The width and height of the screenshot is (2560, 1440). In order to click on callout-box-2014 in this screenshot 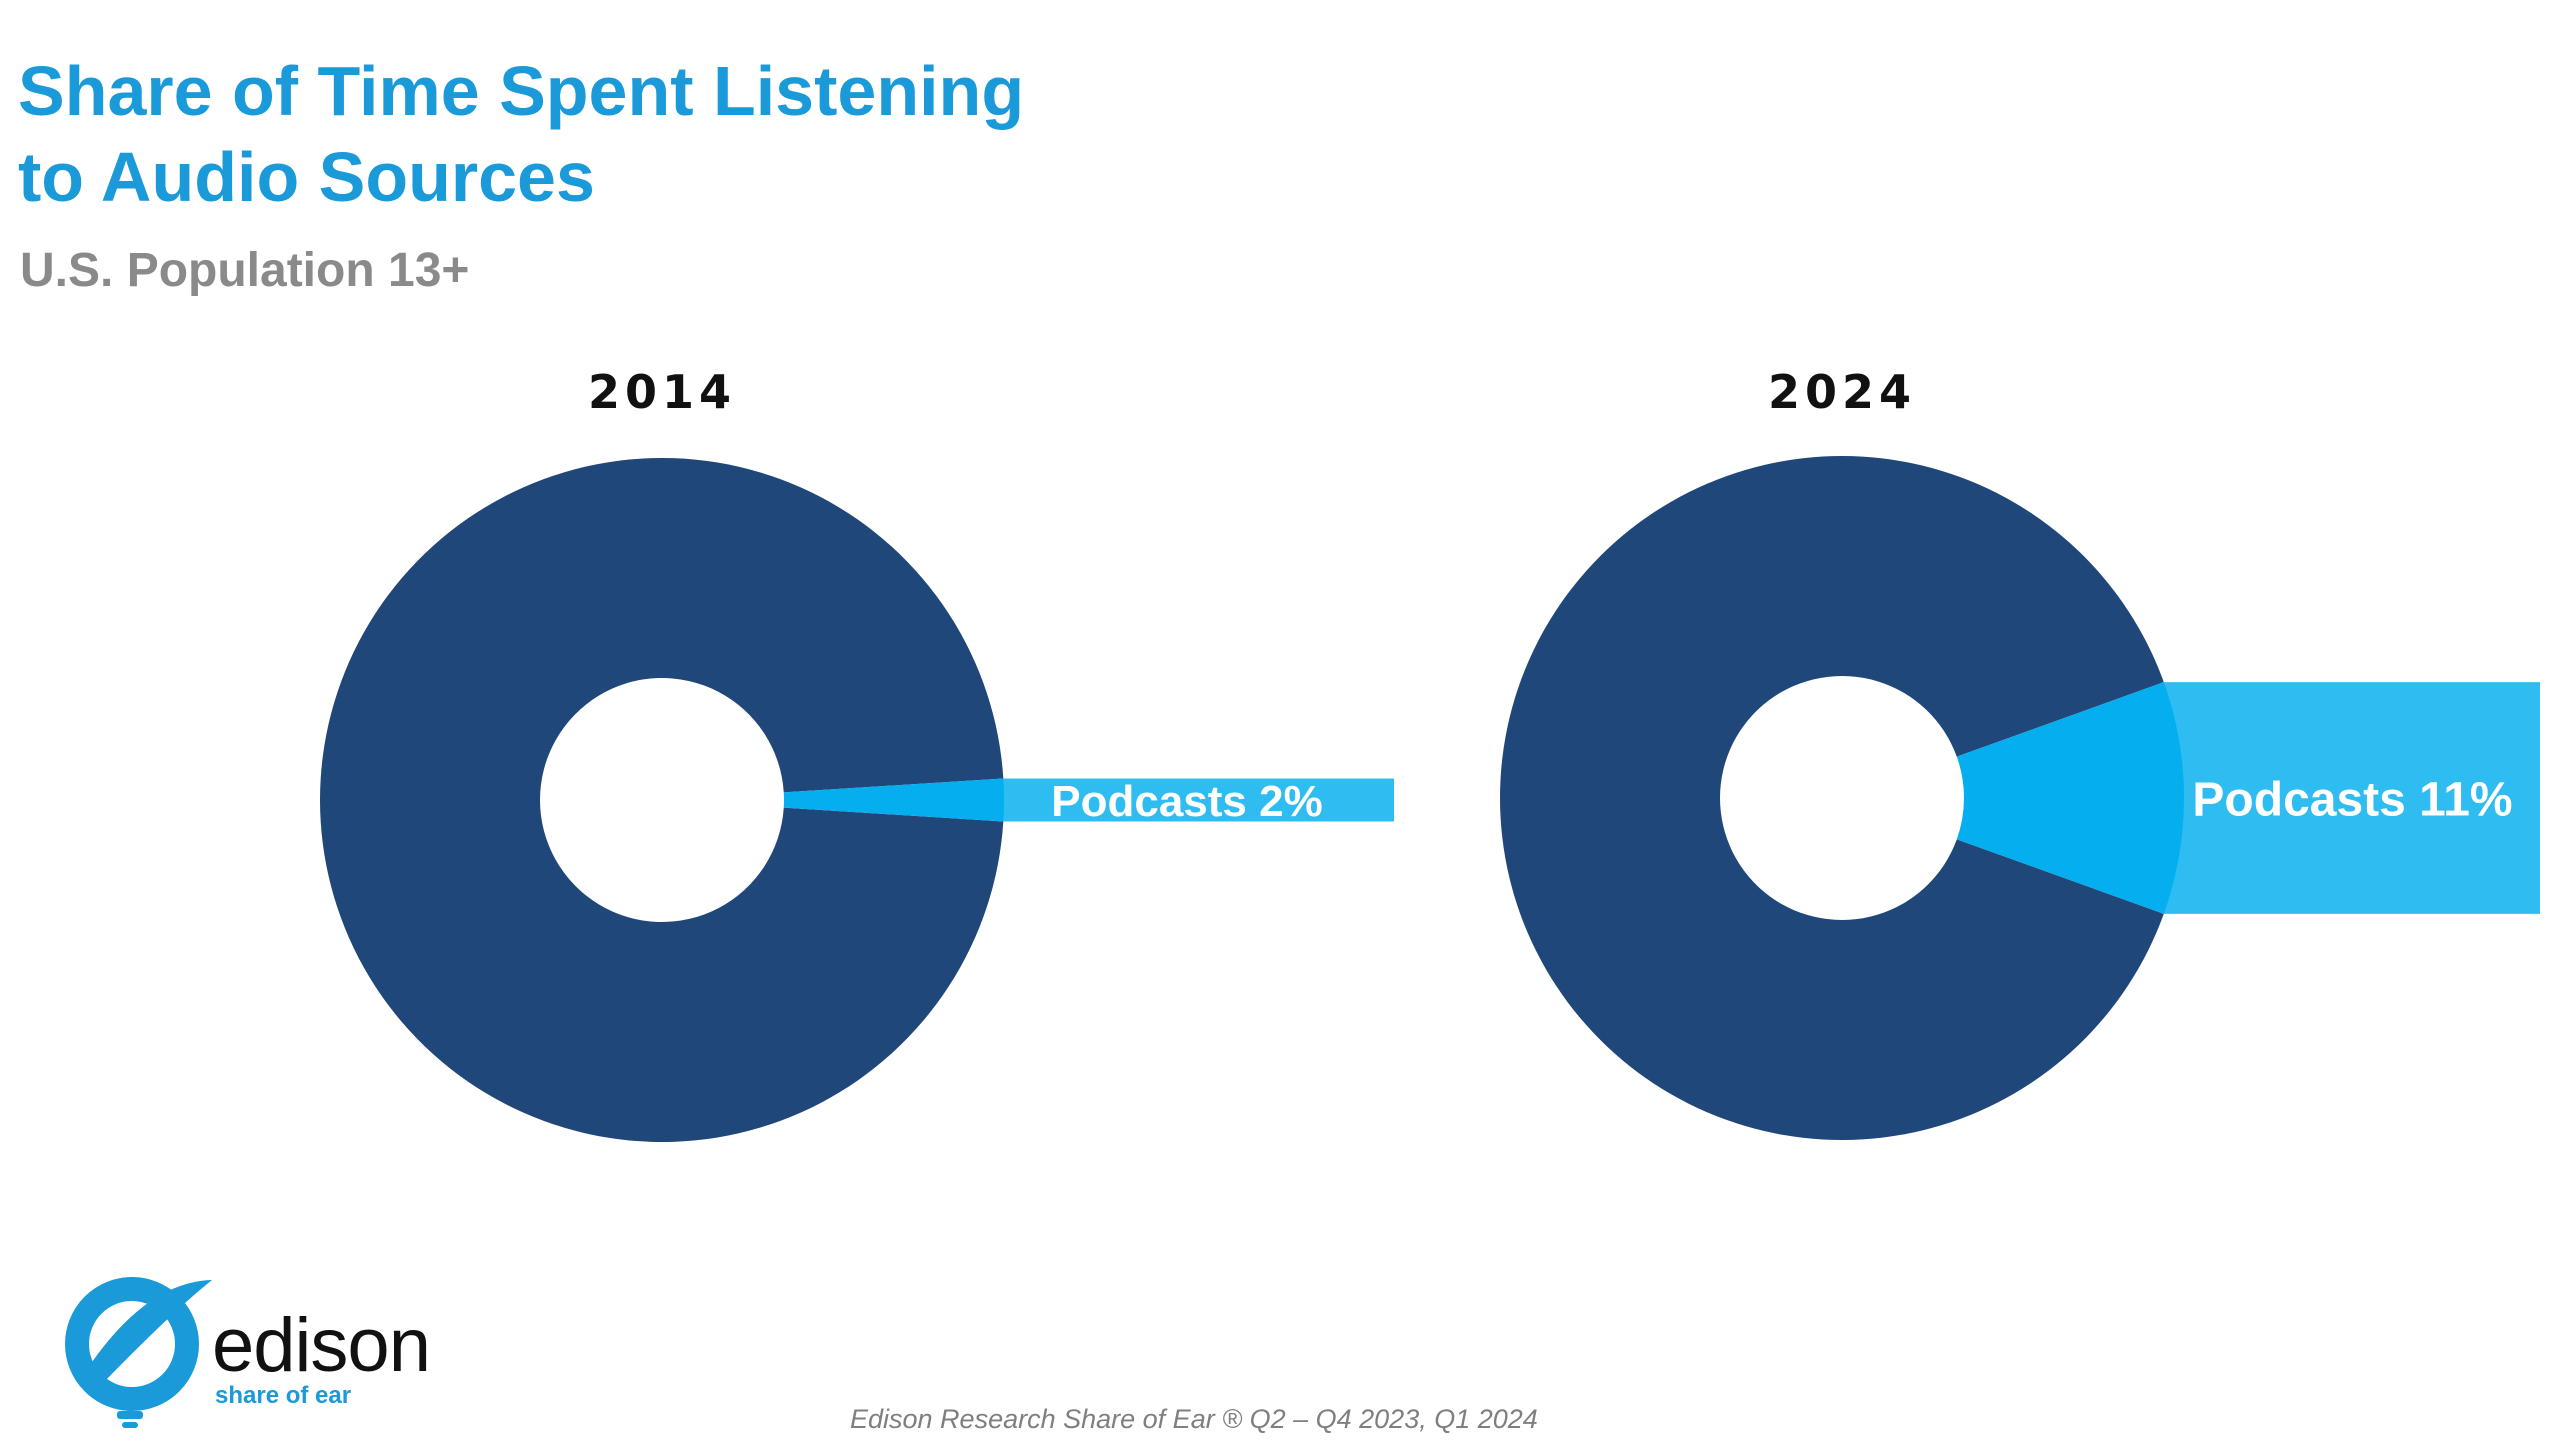, I will do `click(1197, 800)`.